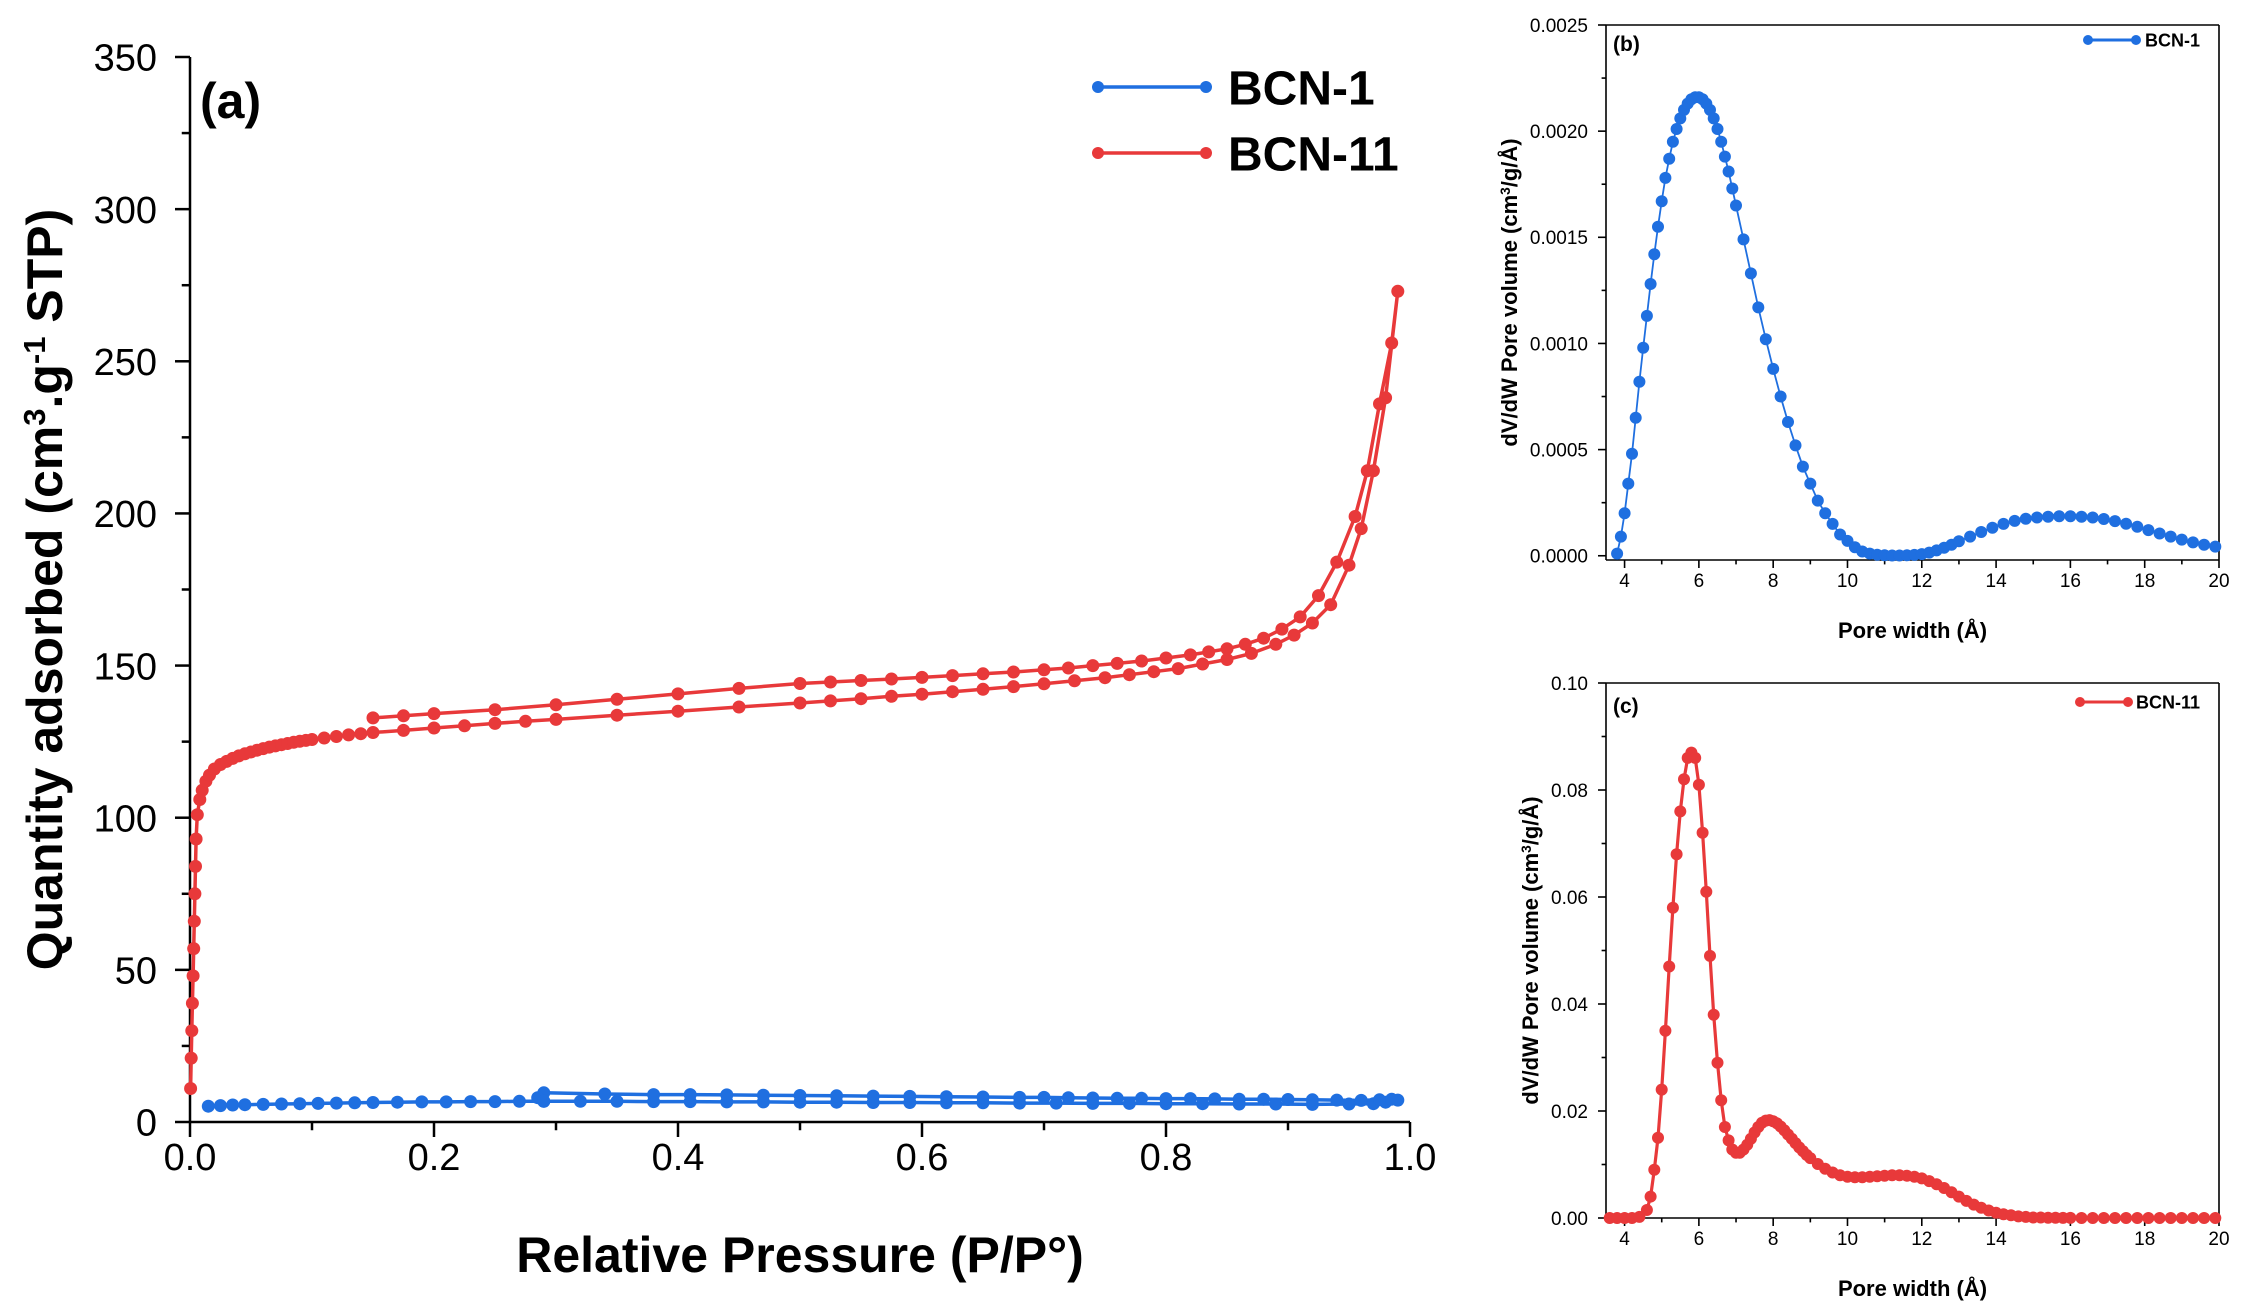 This screenshot has width=2241, height=1314. Describe the element at coordinates (2070, 581) in the screenshot. I see `x-tick-label: 16` at that location.